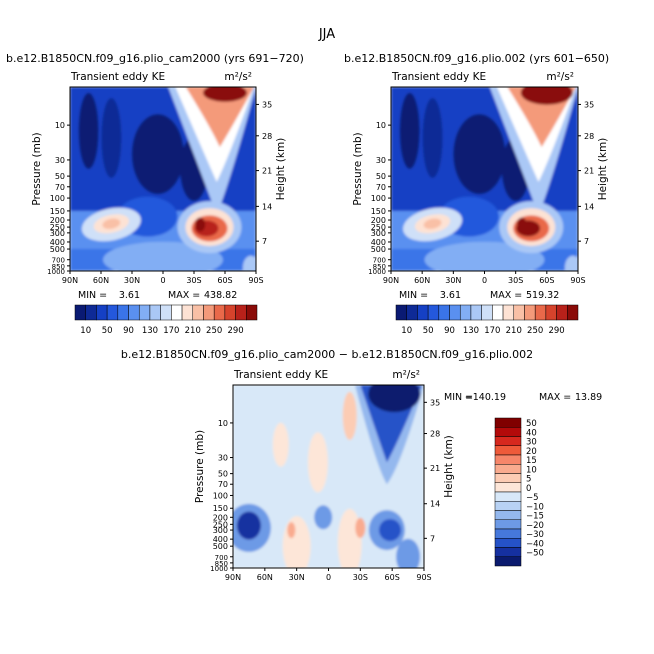 The height and width of the screenshot is (654, 654). I want to click on y-tick-label: 1000, so click(56, 272).